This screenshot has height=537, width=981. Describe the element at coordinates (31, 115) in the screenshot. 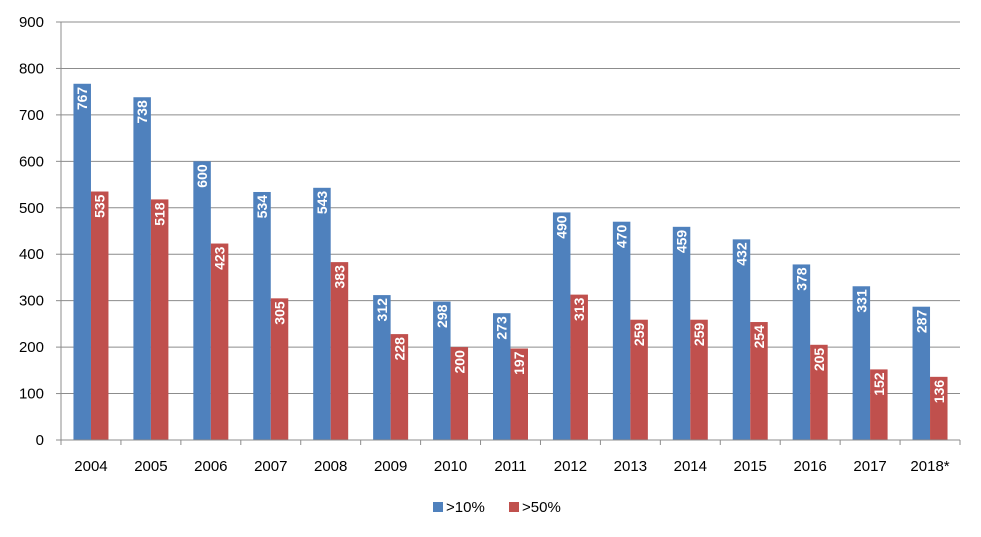

I see `y-tick-label: 700` at that location.